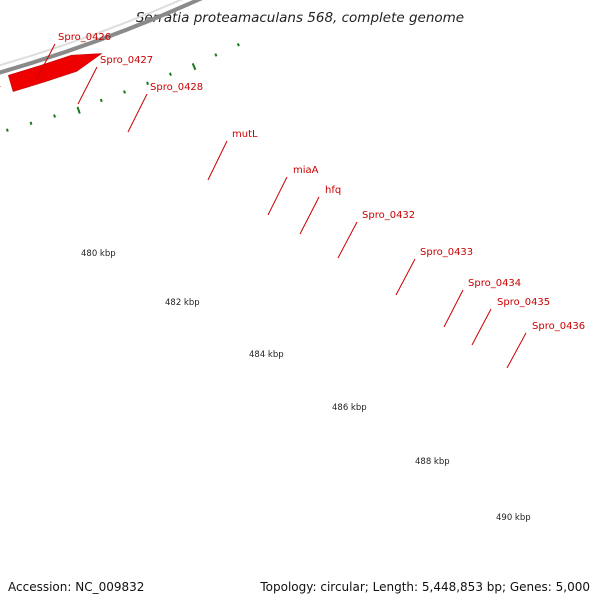 The image size is (600, 600). What do you see at coordinates (176, 87) in the screenshot?
I see `gene-label: Spro_0428` at bounding box center [176, 87].